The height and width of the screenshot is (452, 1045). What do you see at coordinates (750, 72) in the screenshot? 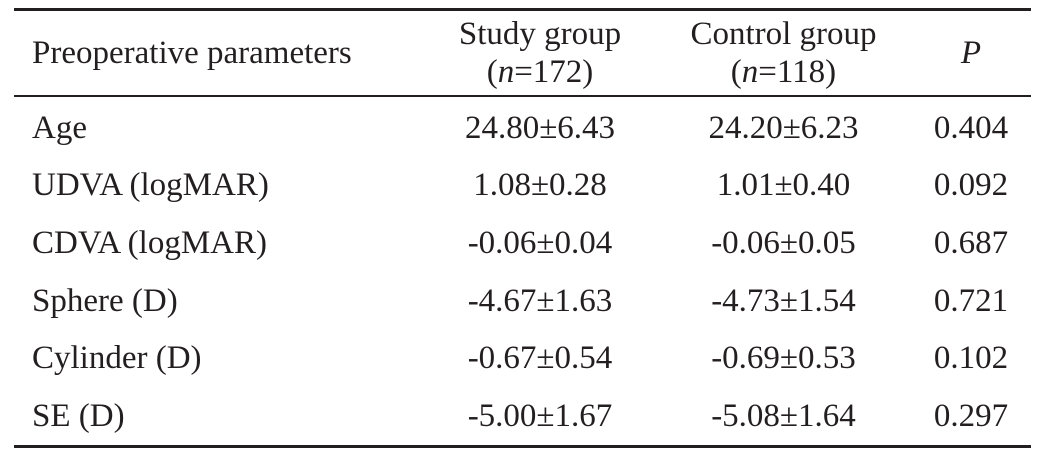
I see `header-control-n-var: n` at bounding box center [750, 72].